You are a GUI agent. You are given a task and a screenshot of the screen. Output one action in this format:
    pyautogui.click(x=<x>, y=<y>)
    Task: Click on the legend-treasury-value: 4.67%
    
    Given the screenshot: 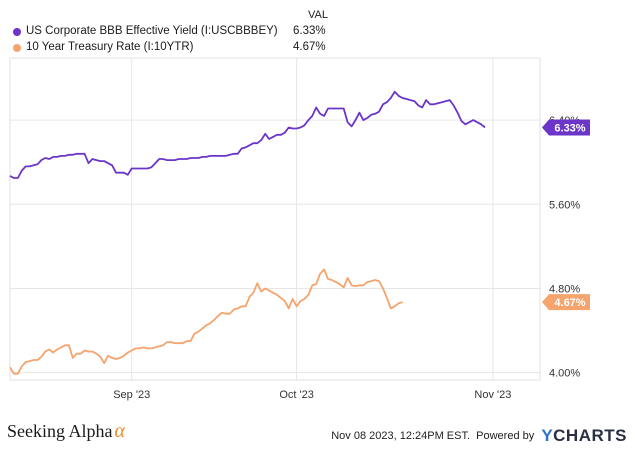 What is the action you would take?
    pyautogui.click(x=309, y=47)
    